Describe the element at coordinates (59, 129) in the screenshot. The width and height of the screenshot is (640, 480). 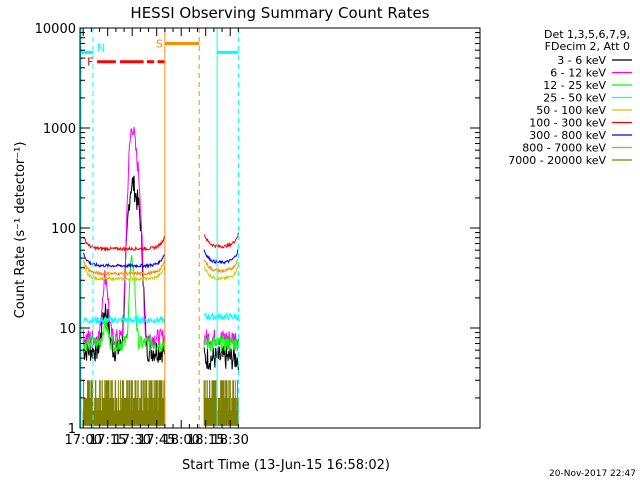
I see `y-tick-label: 1000` at that location.